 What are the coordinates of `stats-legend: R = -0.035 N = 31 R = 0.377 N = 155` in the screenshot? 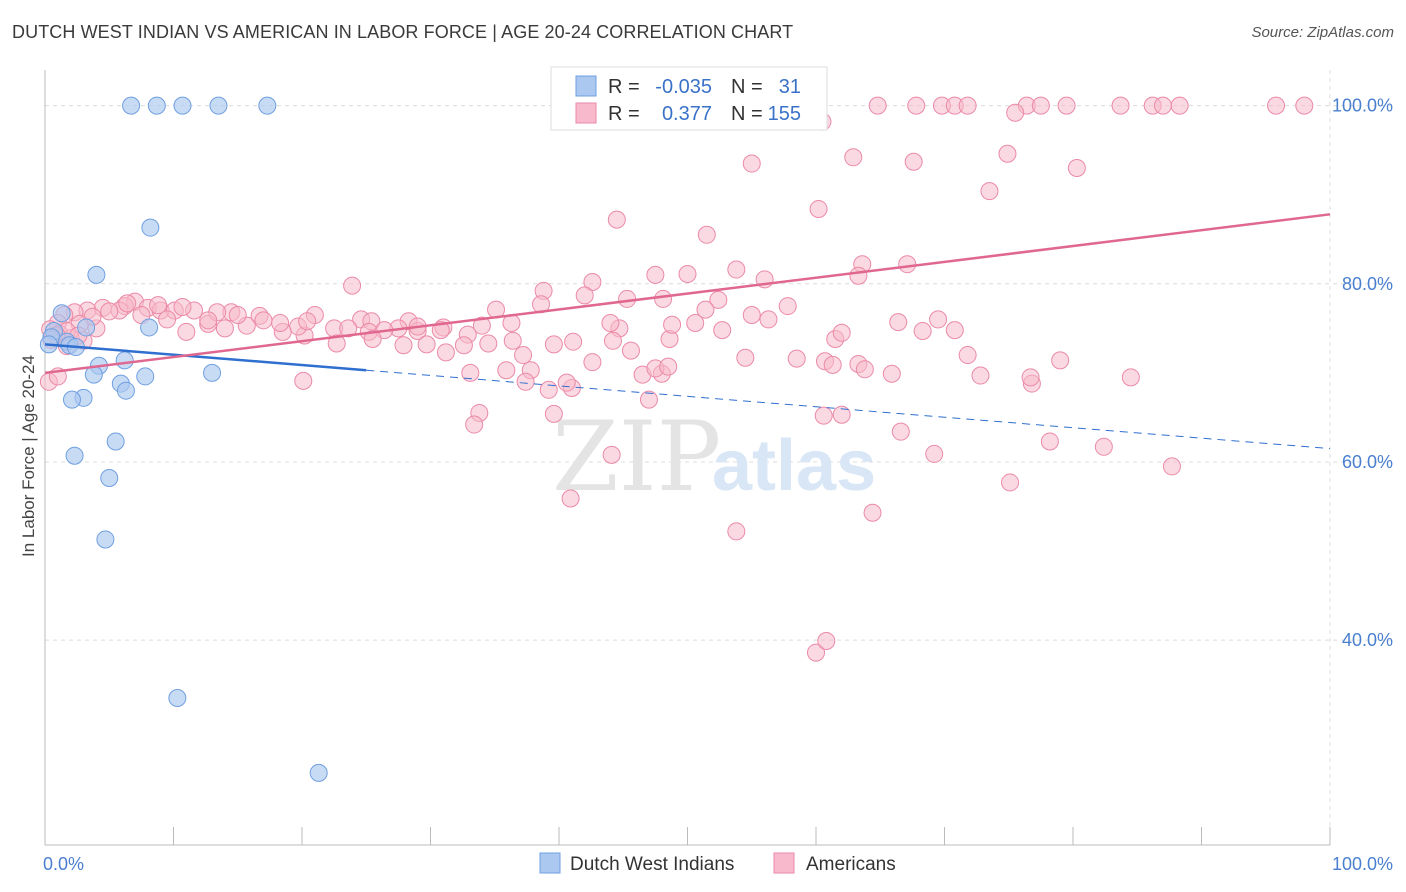 It's located at (689, 98).